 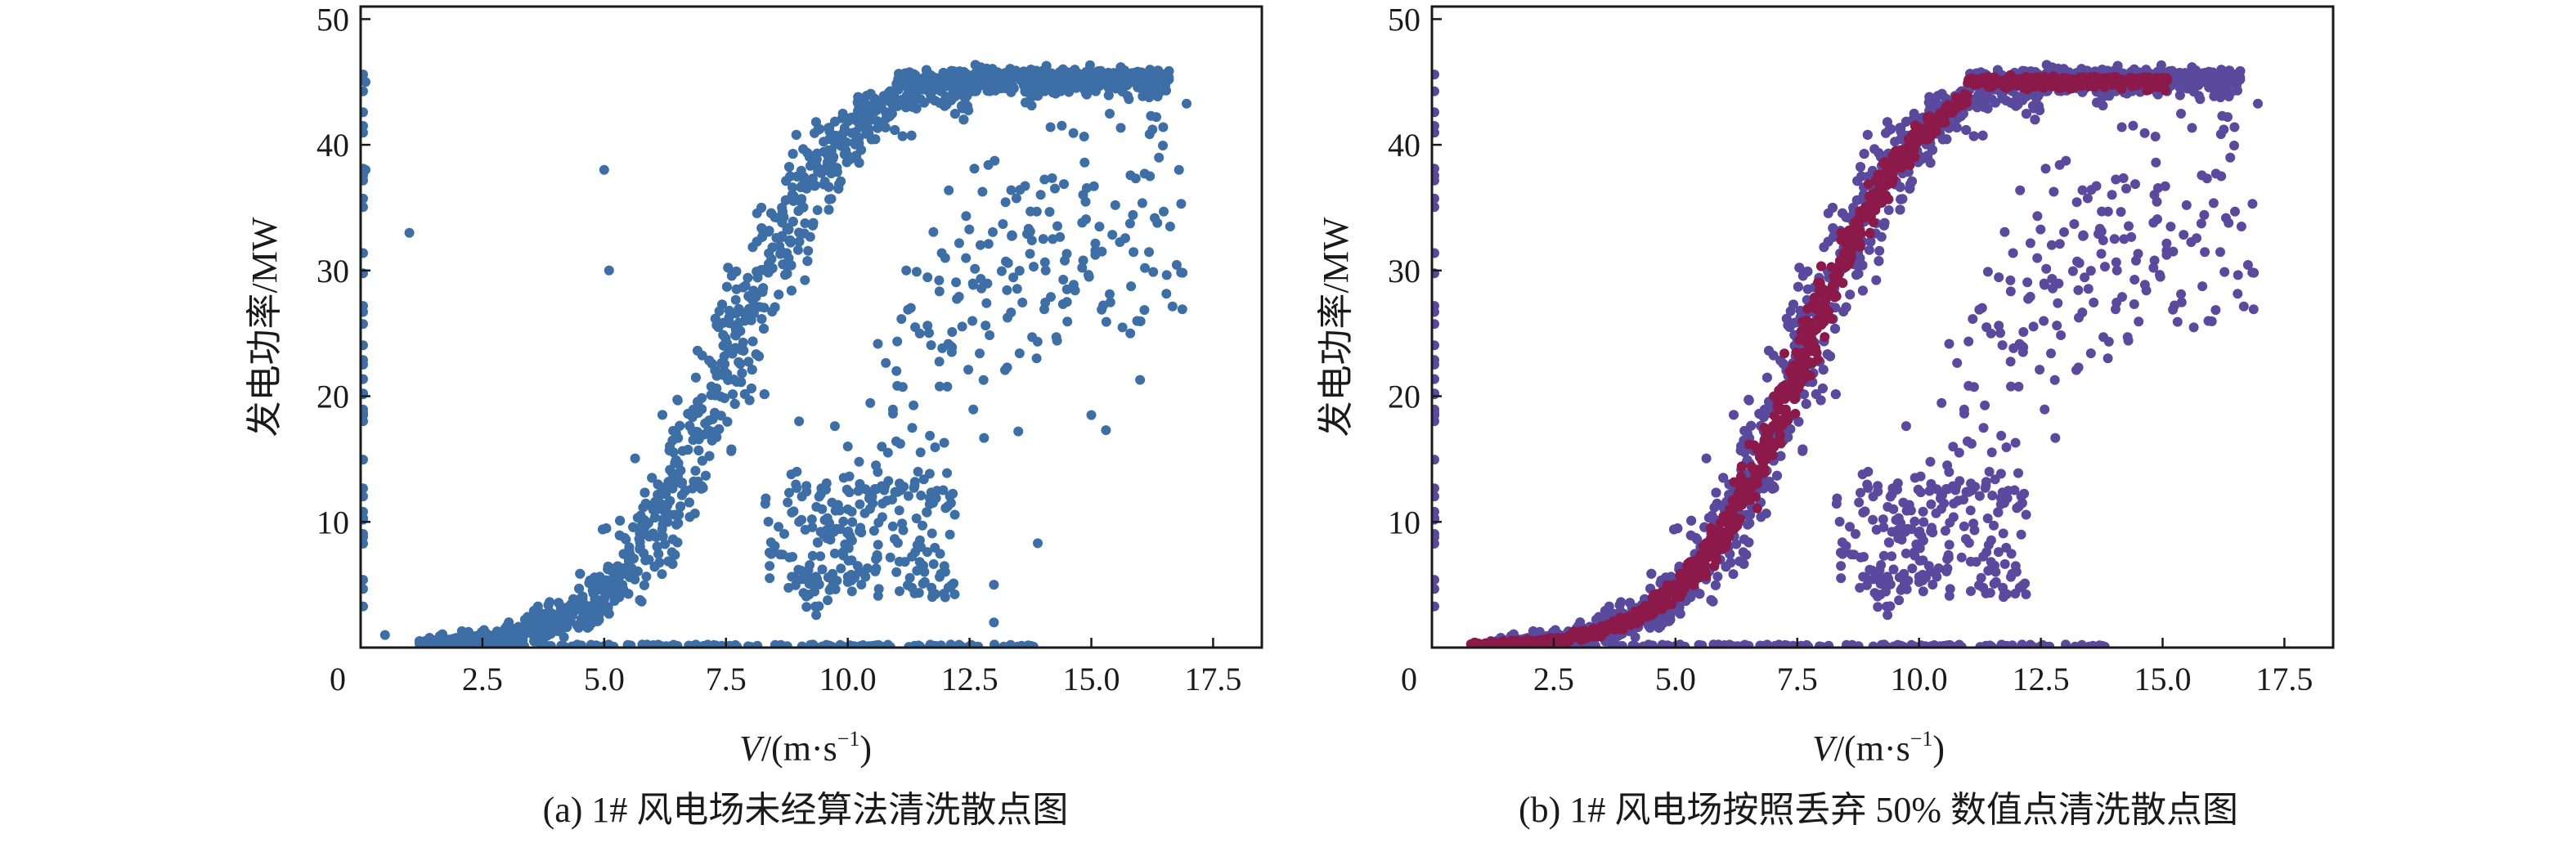 I want to click on y-tick-label: 30, so click(x=333, y=271).